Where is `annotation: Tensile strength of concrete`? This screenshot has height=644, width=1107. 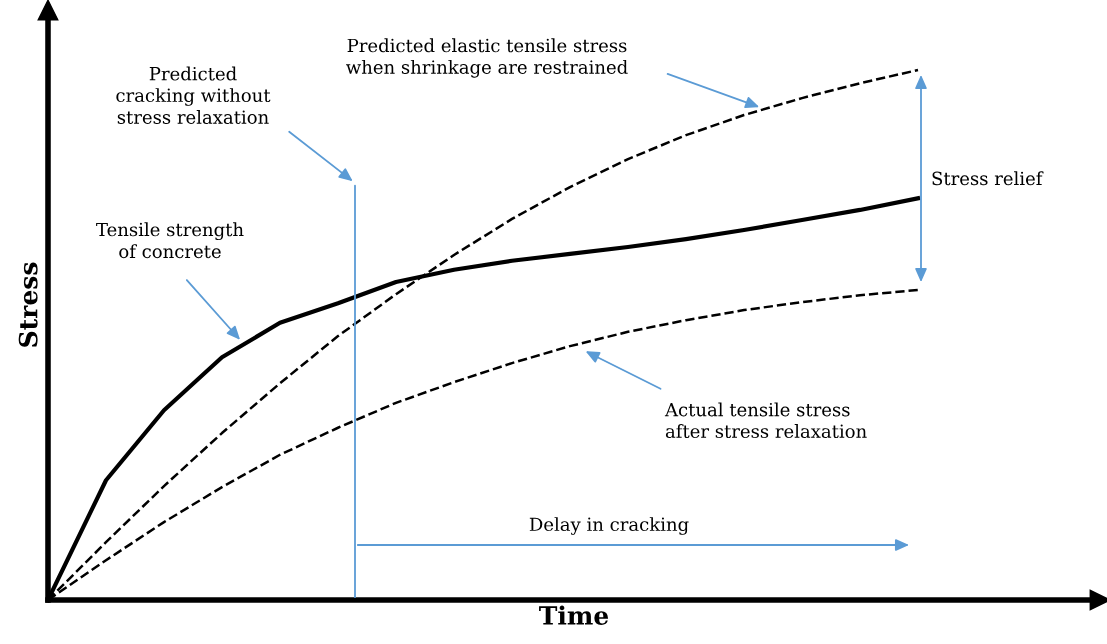 annotation: Tensile strength of concrete is located at coordinates (170, 240).